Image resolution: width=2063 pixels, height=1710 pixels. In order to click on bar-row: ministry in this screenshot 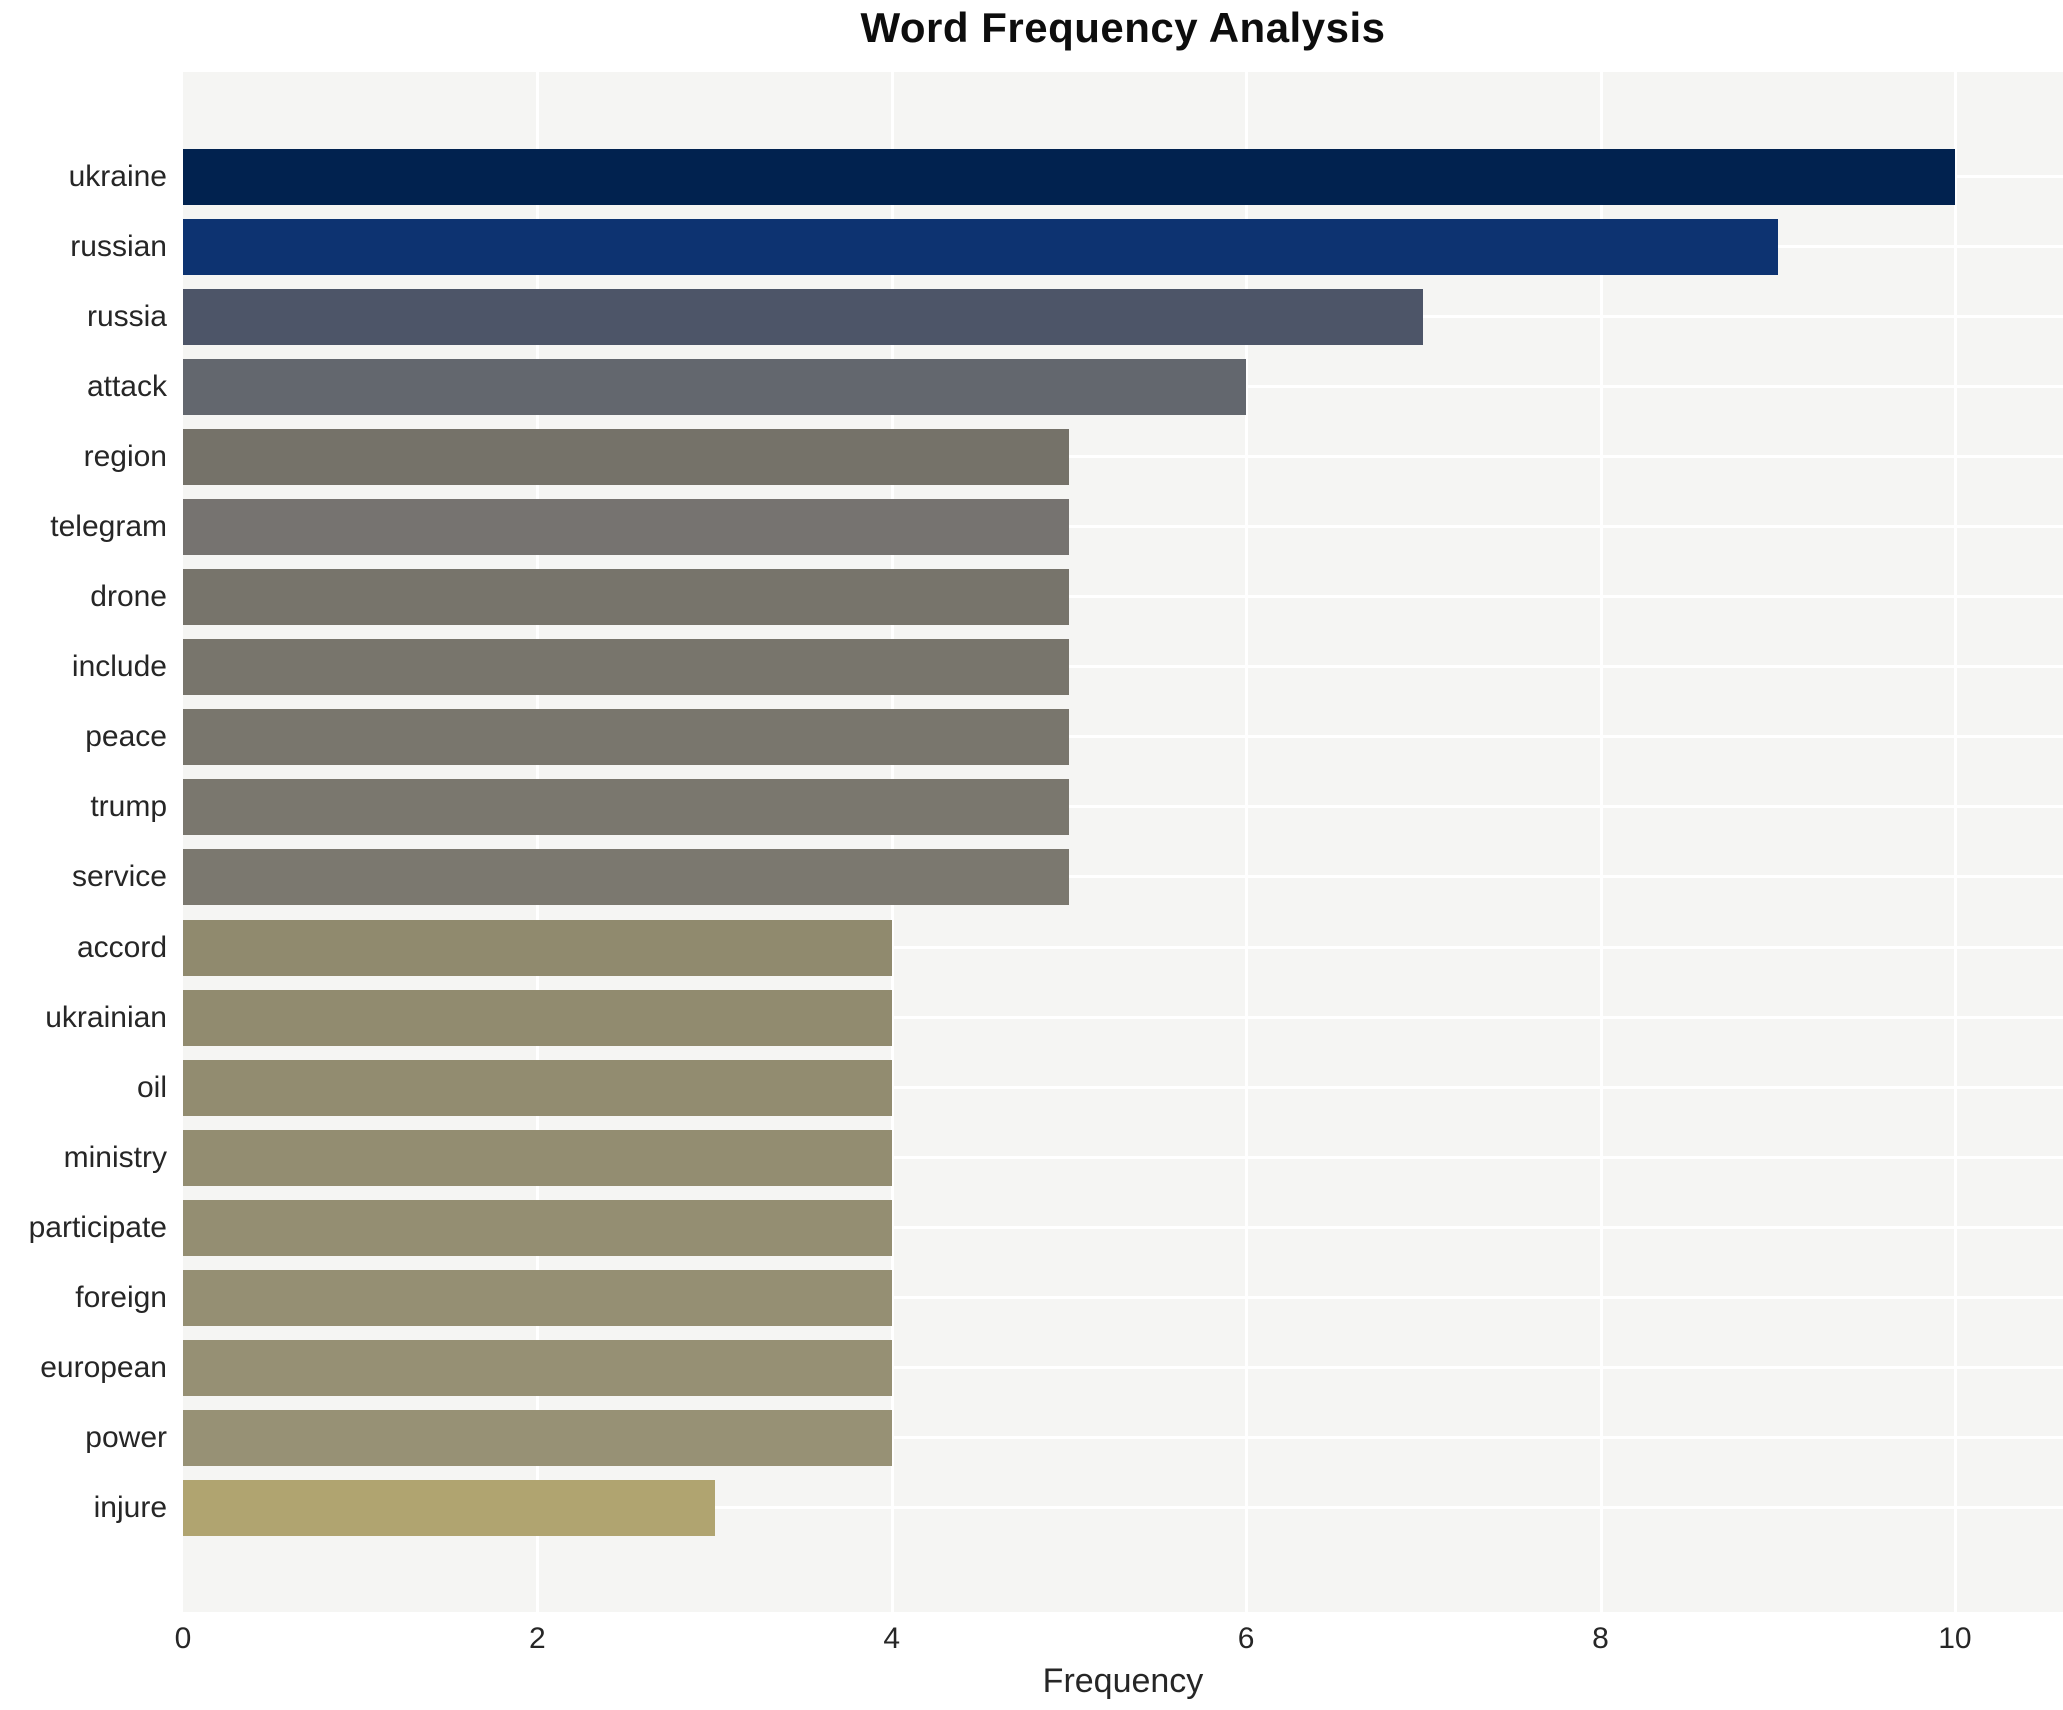, I will do `click(1063, 1158)`.